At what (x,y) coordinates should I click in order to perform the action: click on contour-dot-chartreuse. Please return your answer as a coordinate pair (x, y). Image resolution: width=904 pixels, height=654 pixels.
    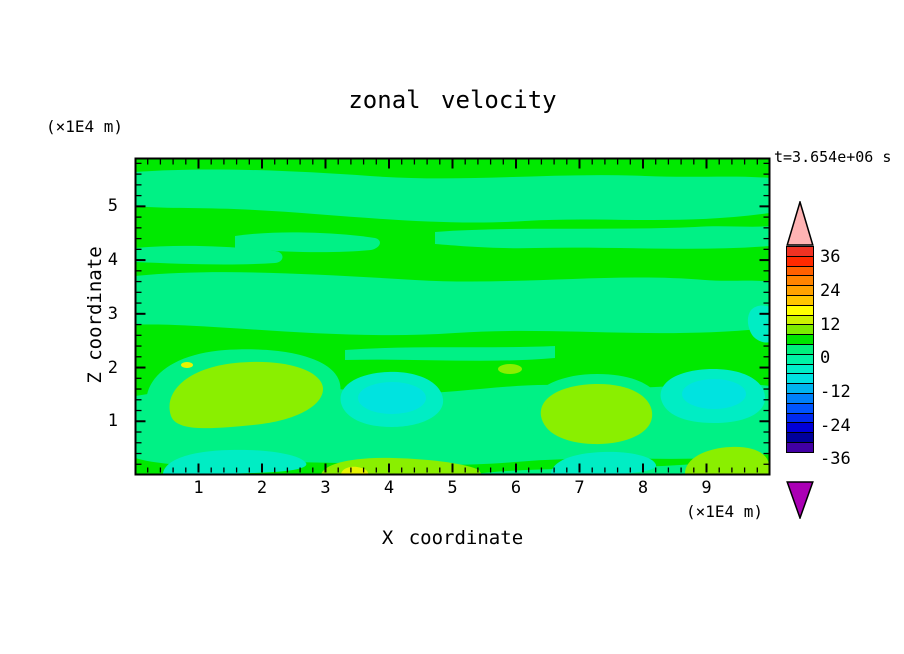
    Looking at the image, I should click on (510, 369).